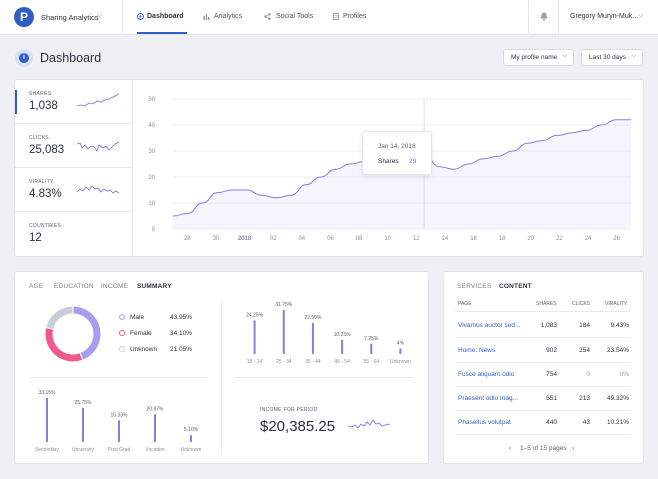 The image size is (658, 479). What do you see at coordinates (83, 450) in the screenshot?
I see `bar-category-label: University` at bounding box center [83, 450].